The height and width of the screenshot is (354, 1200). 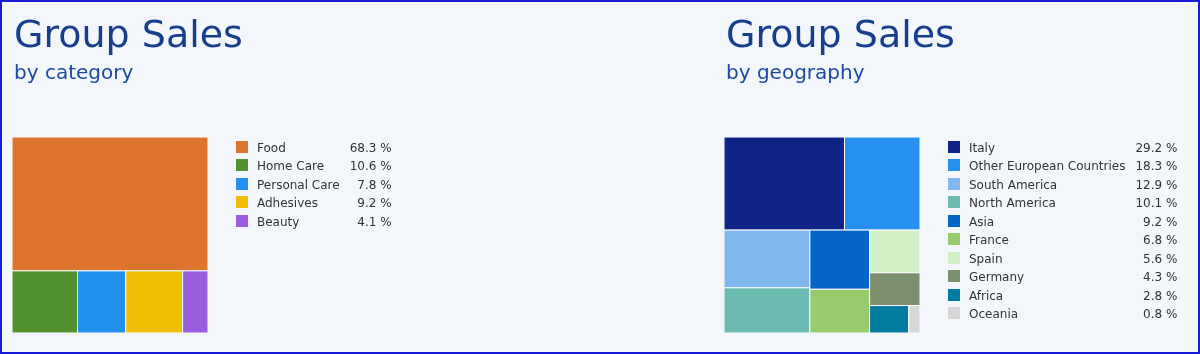 What do you see at coordinates (278, 221) in the screenshot?
I see `category-label: Beauty` at bounding box center [278, 221].